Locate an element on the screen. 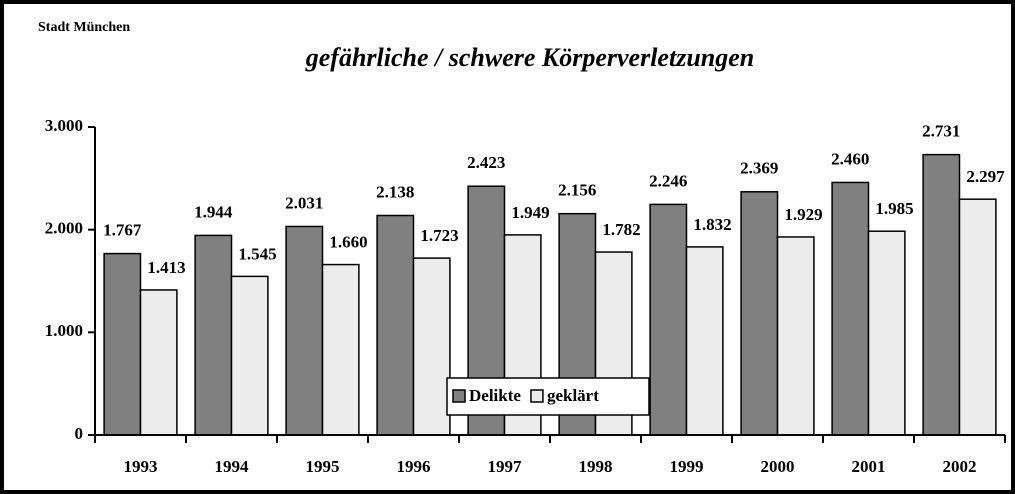  y-tick-label: 3.000 is located at coordinates (64, 125).